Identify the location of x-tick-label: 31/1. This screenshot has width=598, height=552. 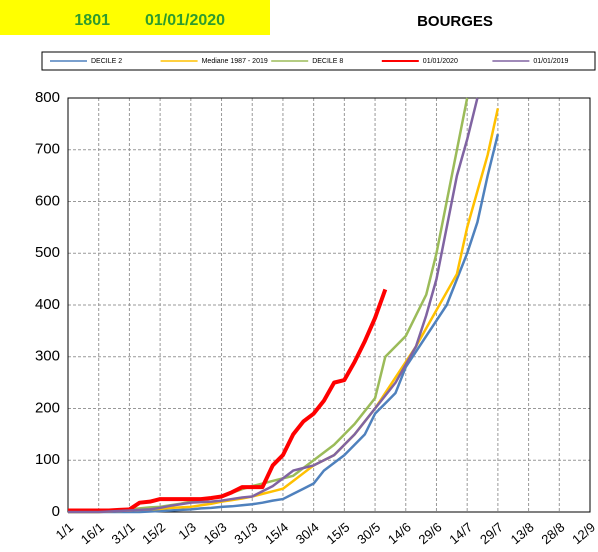
(123, 533).